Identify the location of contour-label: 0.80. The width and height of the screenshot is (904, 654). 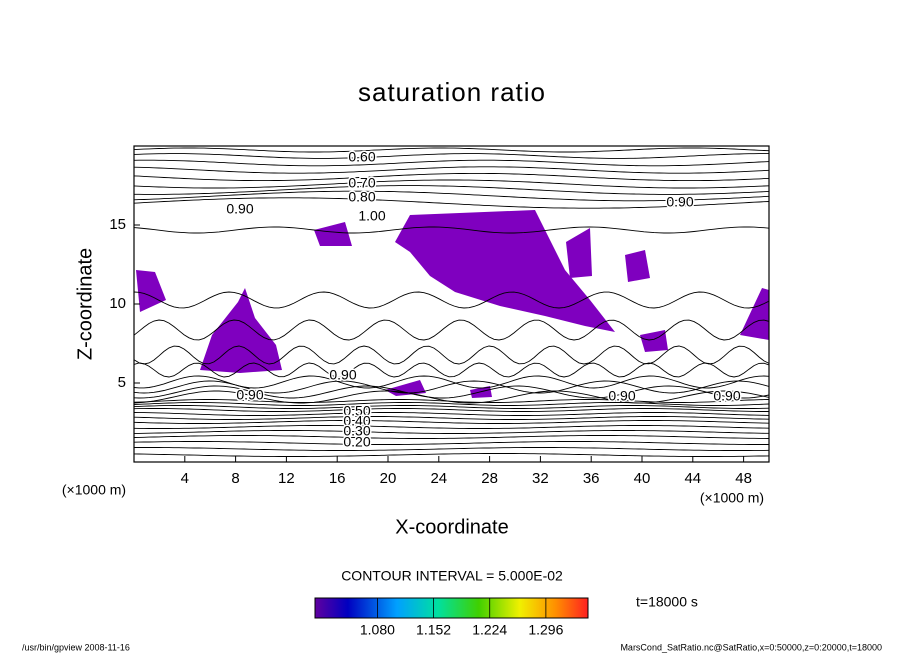
(361, 197).